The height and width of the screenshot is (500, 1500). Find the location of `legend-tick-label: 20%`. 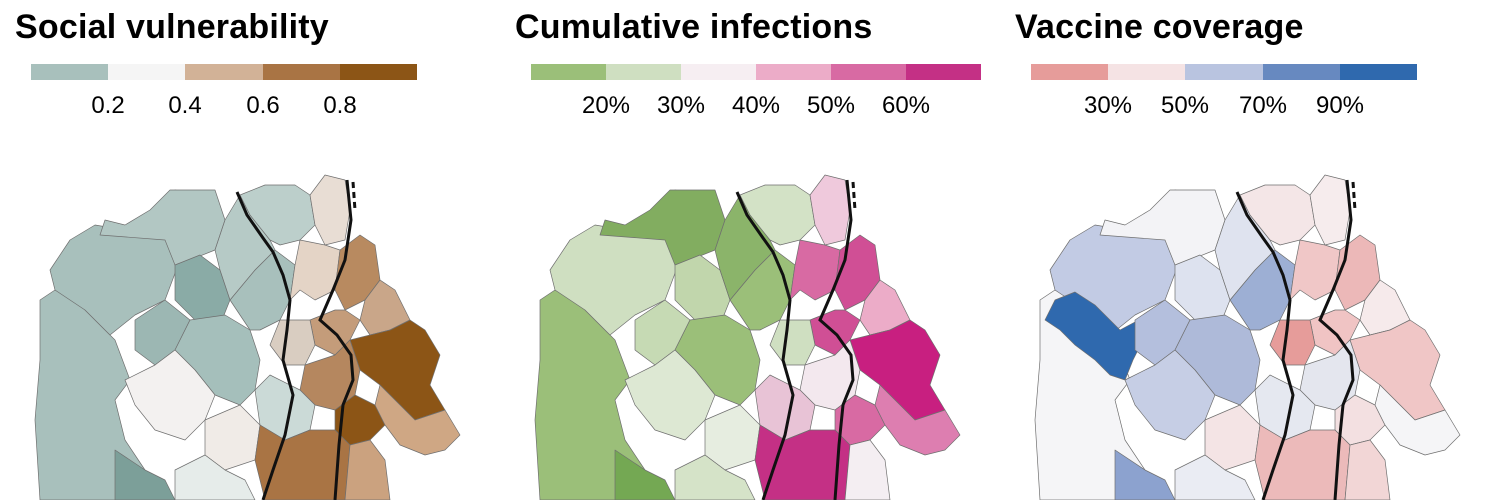

legend-tick-label: 20% is located at coordinates (606, 105).